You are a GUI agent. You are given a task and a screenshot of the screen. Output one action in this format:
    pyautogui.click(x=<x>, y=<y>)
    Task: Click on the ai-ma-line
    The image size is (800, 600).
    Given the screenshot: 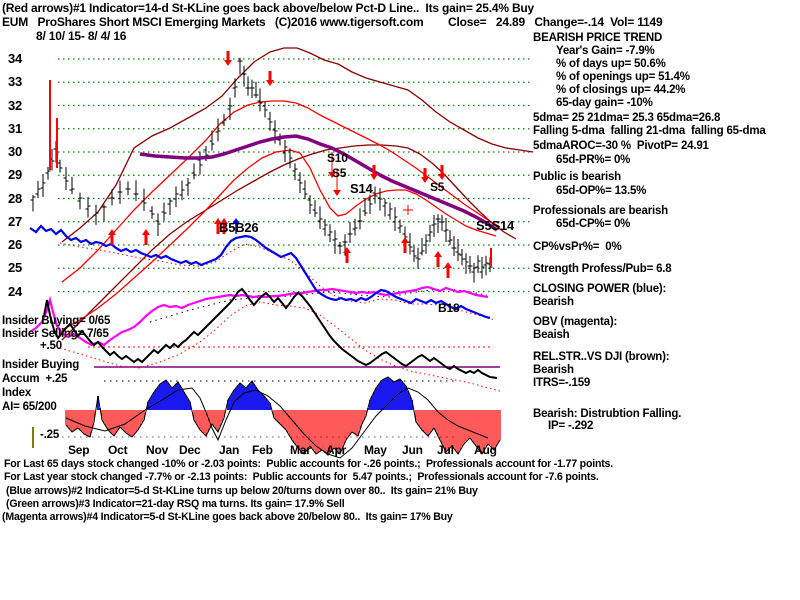 What is the action you would take?
    pyautogui.click(x=277, y=423)
    